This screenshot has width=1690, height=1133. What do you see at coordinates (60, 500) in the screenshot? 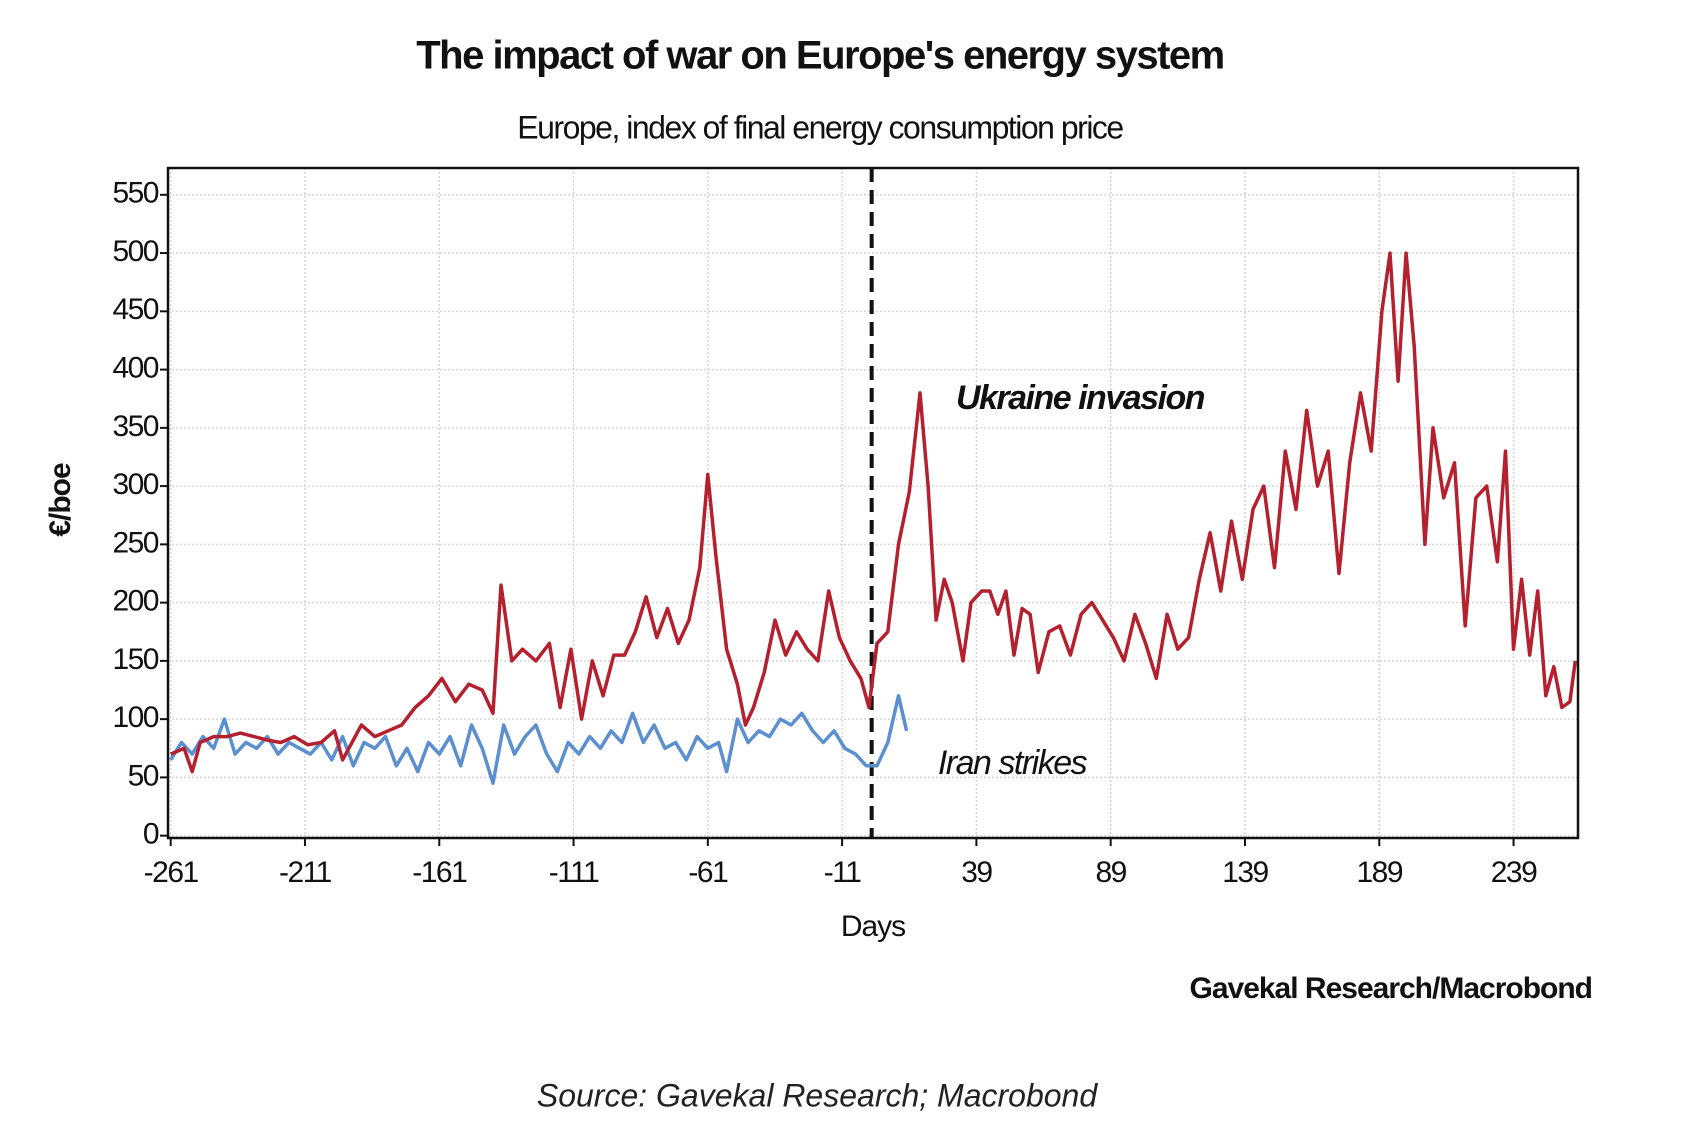
I see `y-axis-label: €/boe` at bounding box center [60, 500].